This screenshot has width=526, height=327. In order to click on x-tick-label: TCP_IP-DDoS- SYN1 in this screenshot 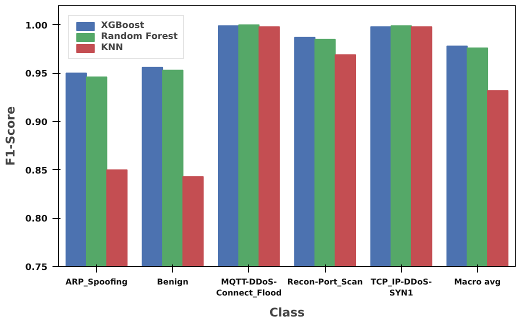, I will do `click(401, 288)`.